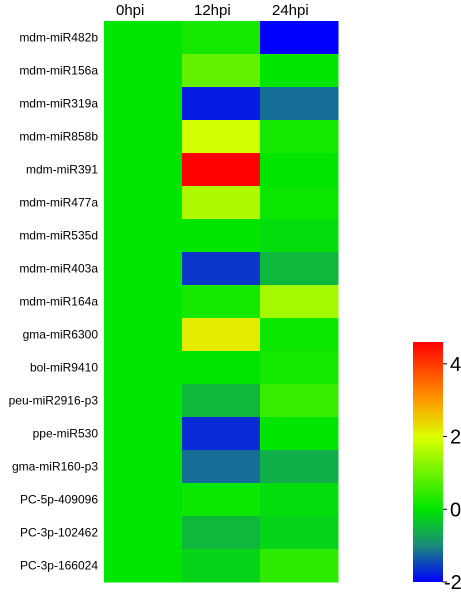  Describe the element at coordinates (58, 269) in the screenshot. I see `row-label: mdm-miR403a` at that location.